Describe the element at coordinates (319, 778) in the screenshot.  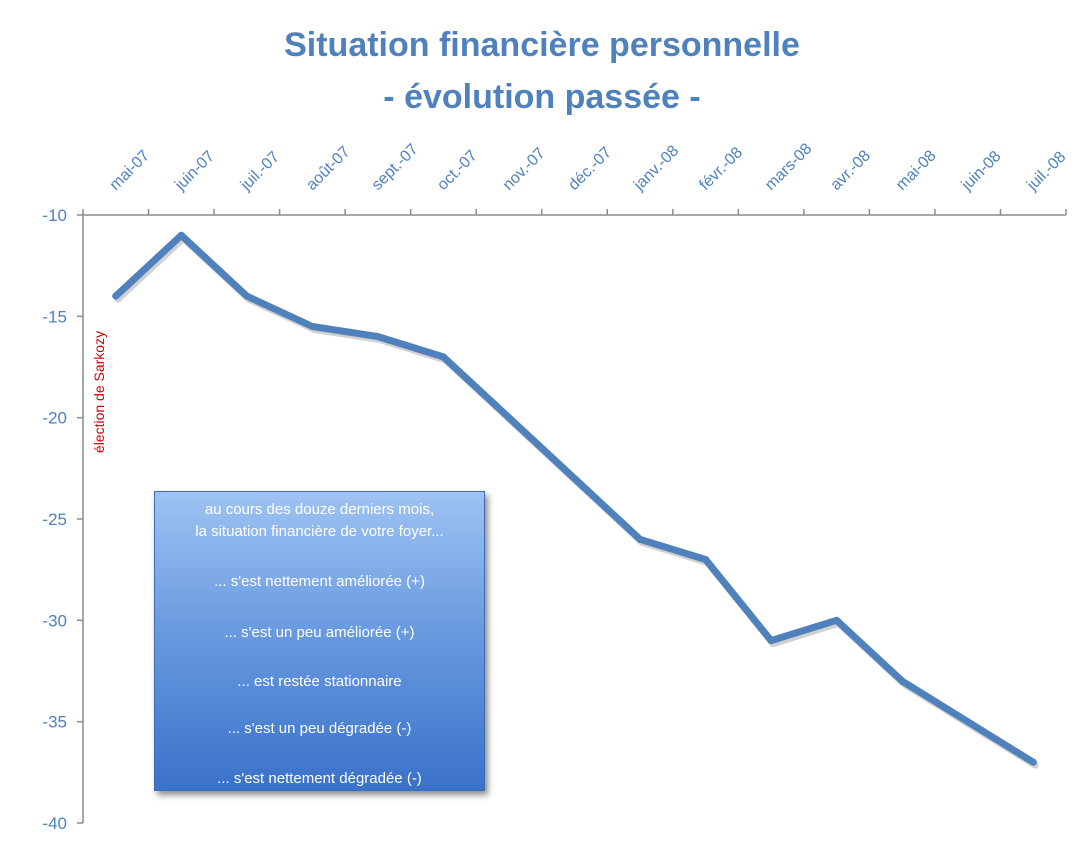
I see `legend-option: ... s'est nettement dégradée (-)` at that location.